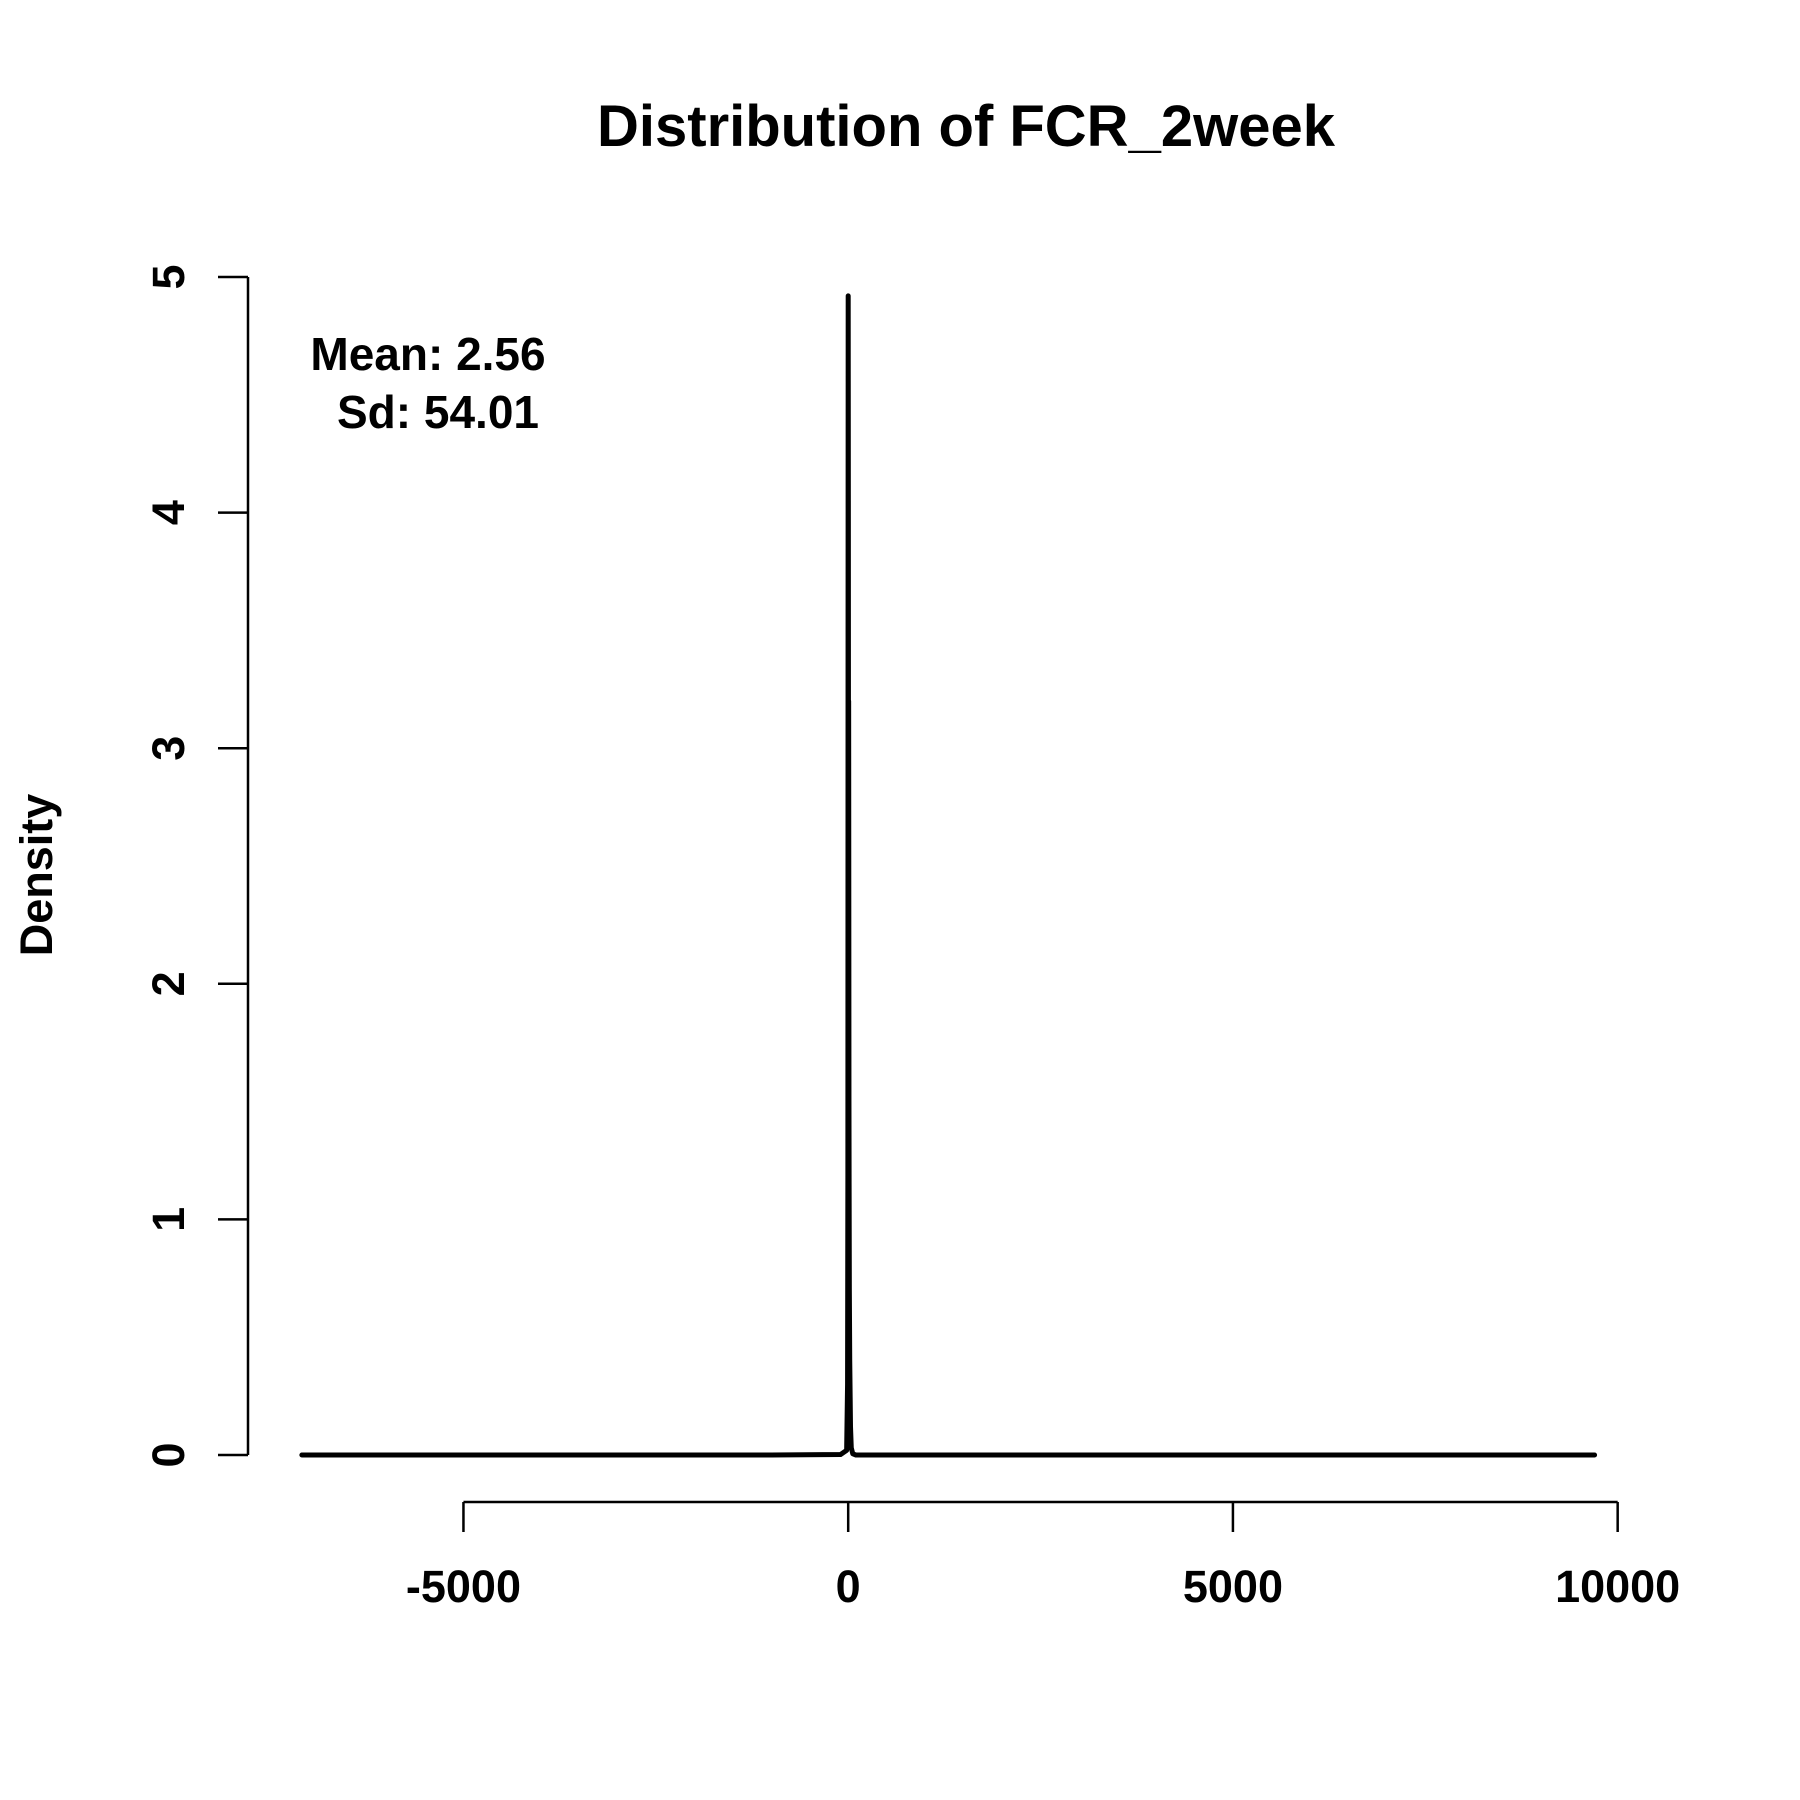  What do you see at coordinates (1617, 1586) in the screenshot?
I see `x-tick-label: 10000` at bounding box center [1617, 1586].